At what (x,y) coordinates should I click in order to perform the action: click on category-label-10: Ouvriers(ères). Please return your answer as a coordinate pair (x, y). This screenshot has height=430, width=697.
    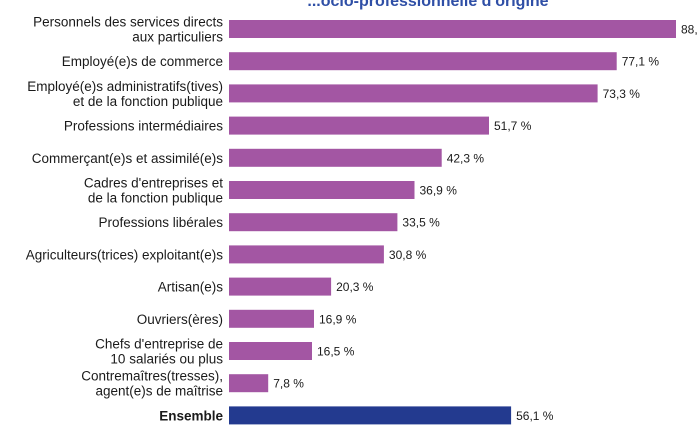
    Looking at the image, I should click on (180, 319).